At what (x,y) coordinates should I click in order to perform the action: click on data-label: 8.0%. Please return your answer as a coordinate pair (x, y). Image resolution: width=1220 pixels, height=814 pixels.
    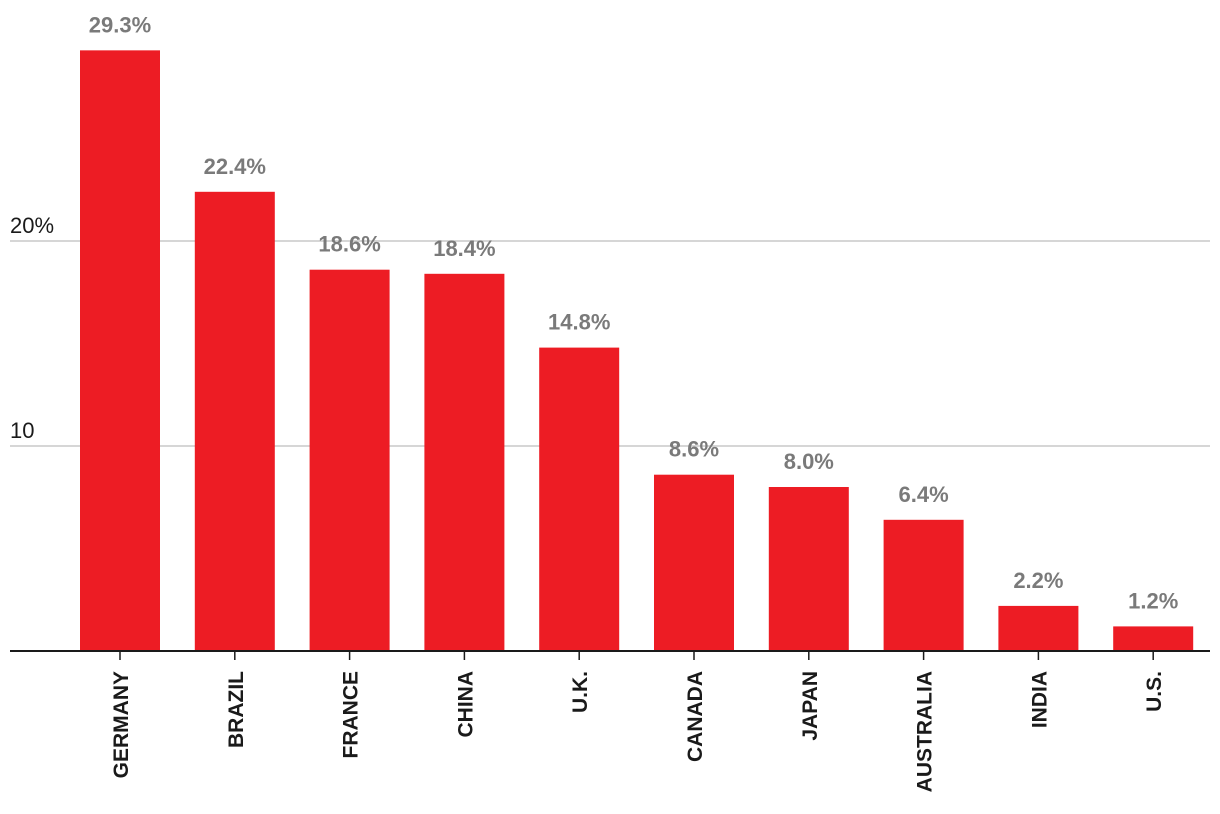
    Looking at the image, I should click on (809, 461).